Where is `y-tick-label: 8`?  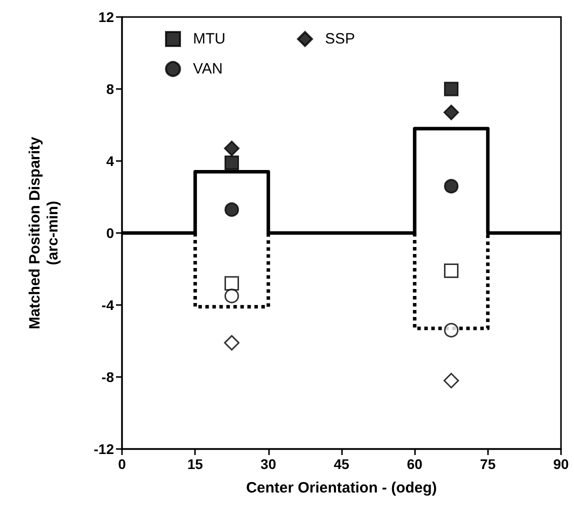
y-tick-label: 8 is located at coordinates (110, 89).